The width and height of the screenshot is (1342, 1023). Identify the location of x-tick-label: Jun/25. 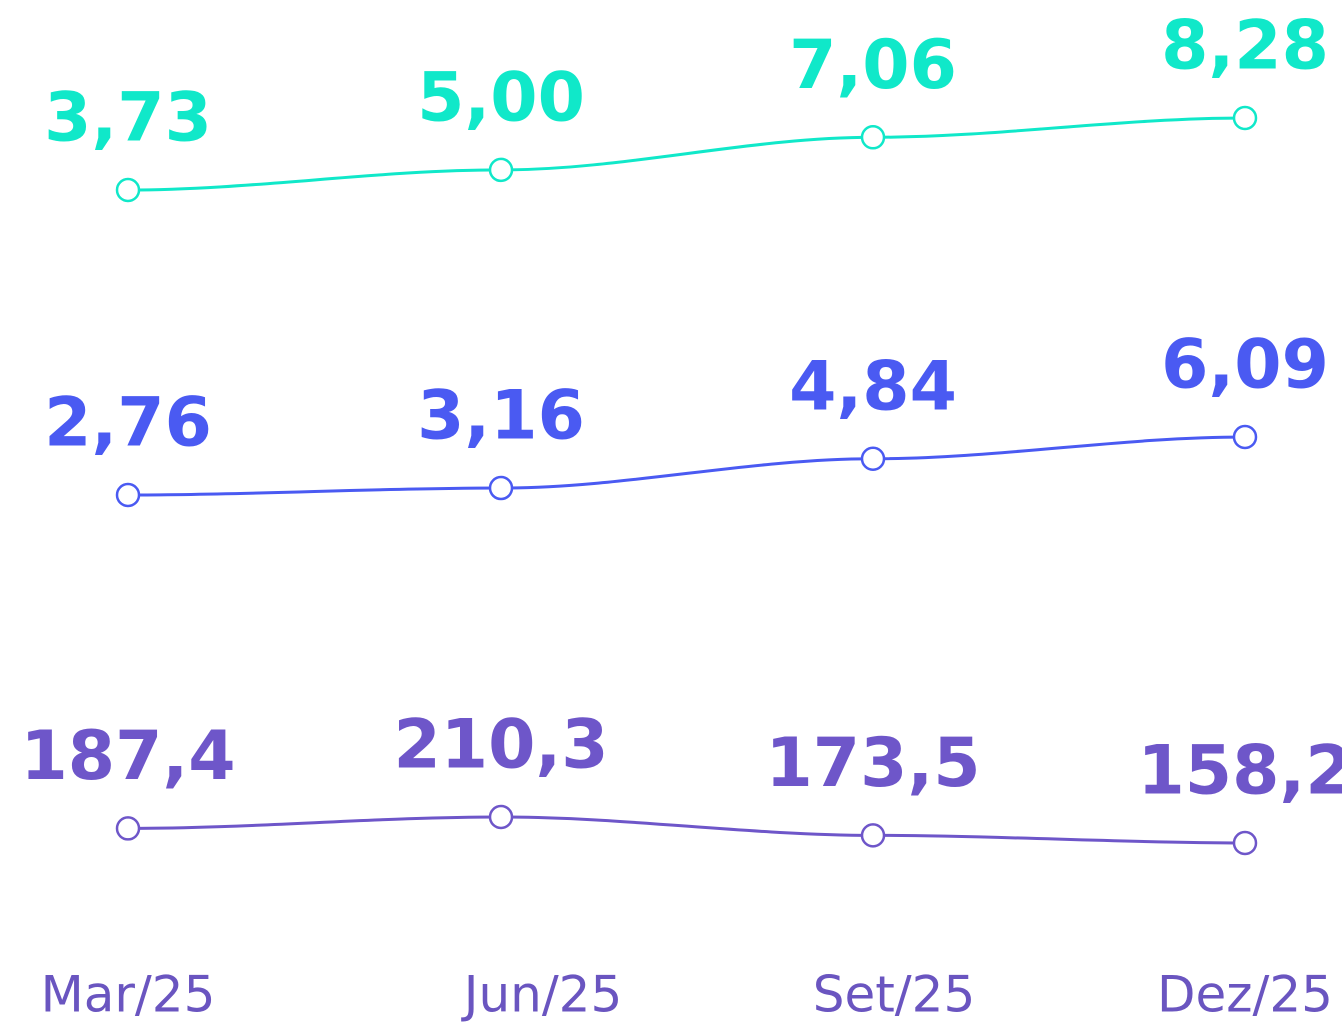
(542, 994).